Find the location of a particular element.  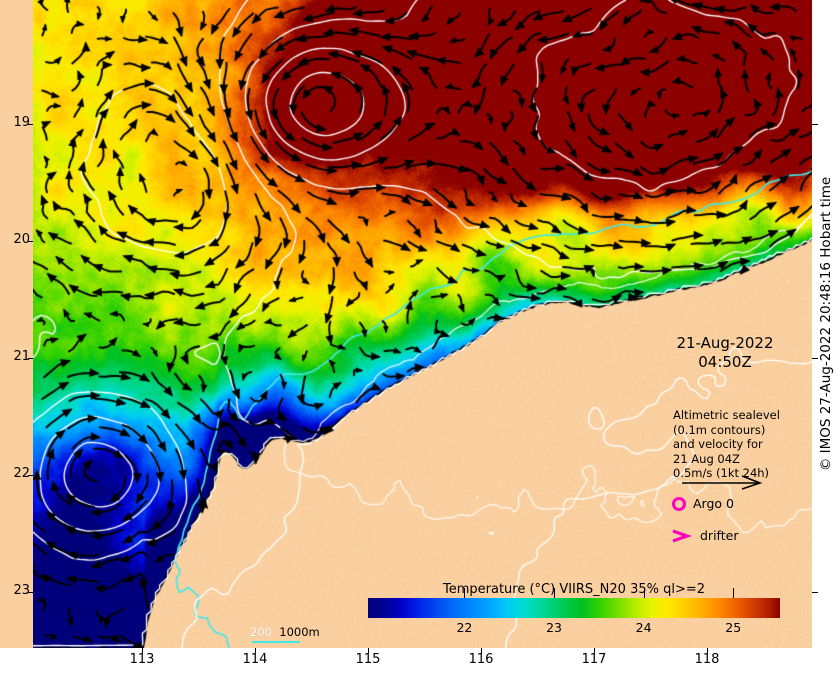

x-tick-label: 118 is located at coordinates (707, 659).